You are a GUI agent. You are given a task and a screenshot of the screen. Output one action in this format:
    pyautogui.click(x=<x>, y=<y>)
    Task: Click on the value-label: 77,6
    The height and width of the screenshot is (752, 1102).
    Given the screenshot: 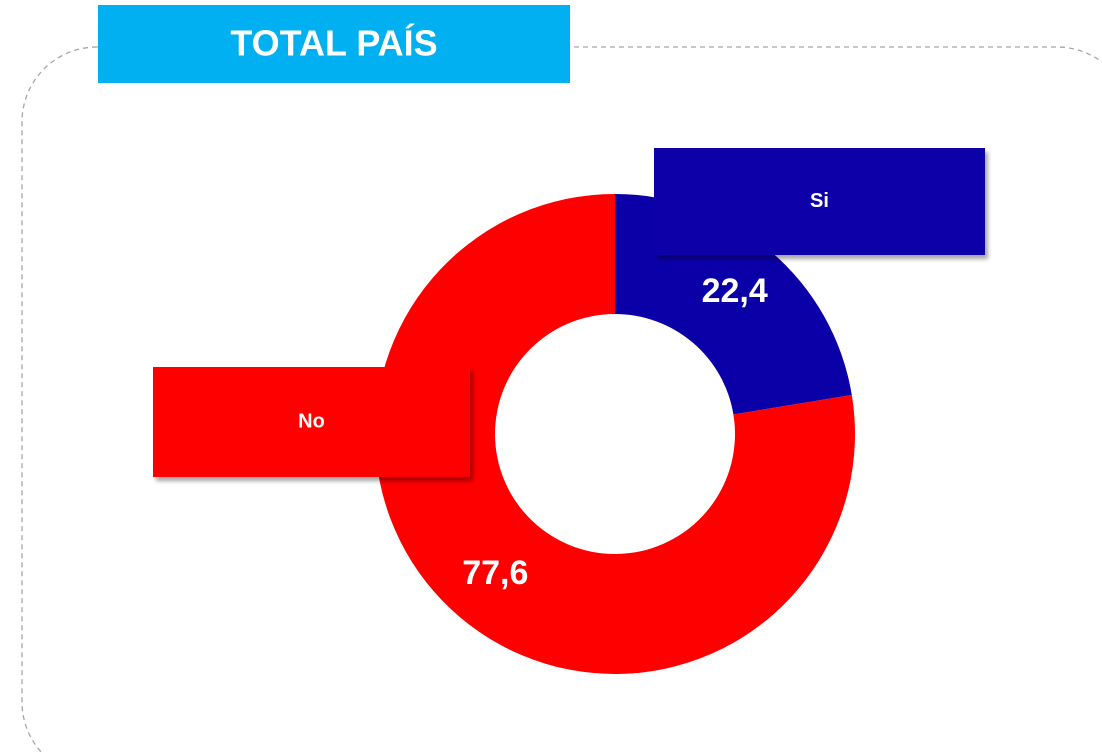 What is the action you would take?
    pyautogui.click(x=495, y=573)
    